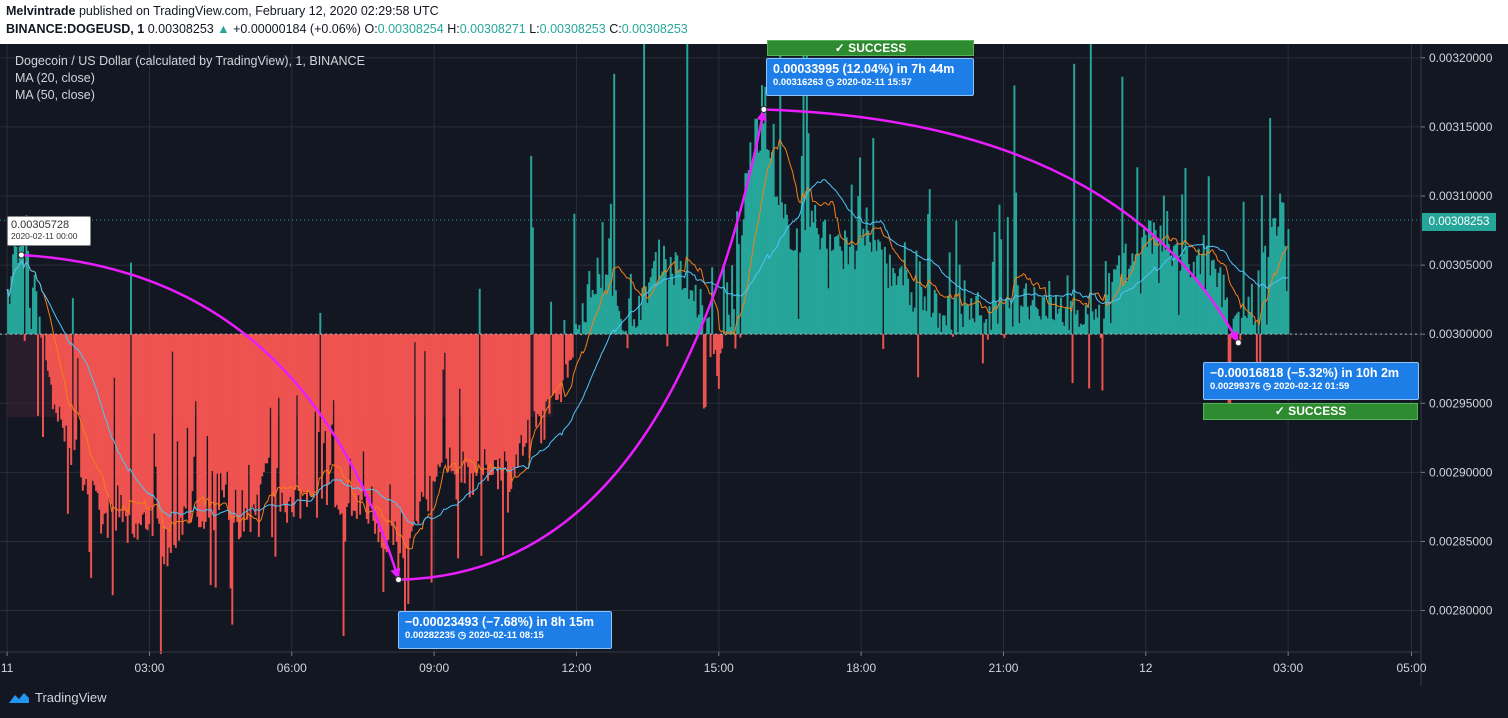 The image size is (1508, 718). Describe the element at coordinates (754, 702) in the screenshot. I see `footer-bar` at that location.